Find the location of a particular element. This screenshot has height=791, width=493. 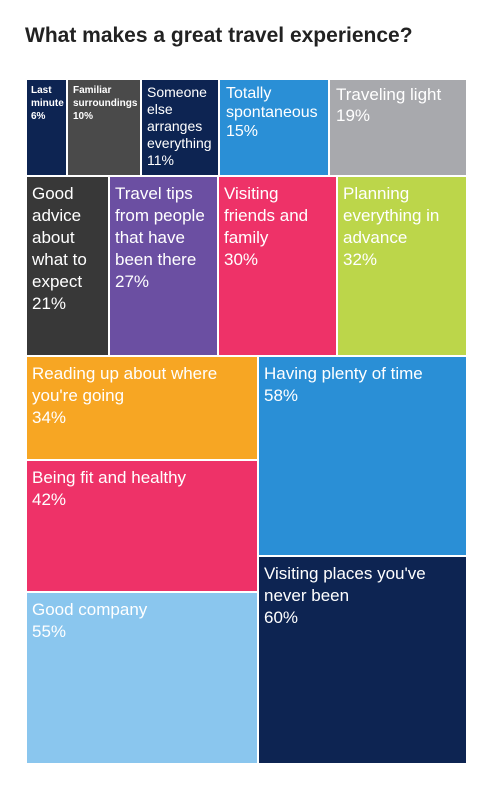

tile-label: Visiting places you've never been is located at coordinates (345, 584).